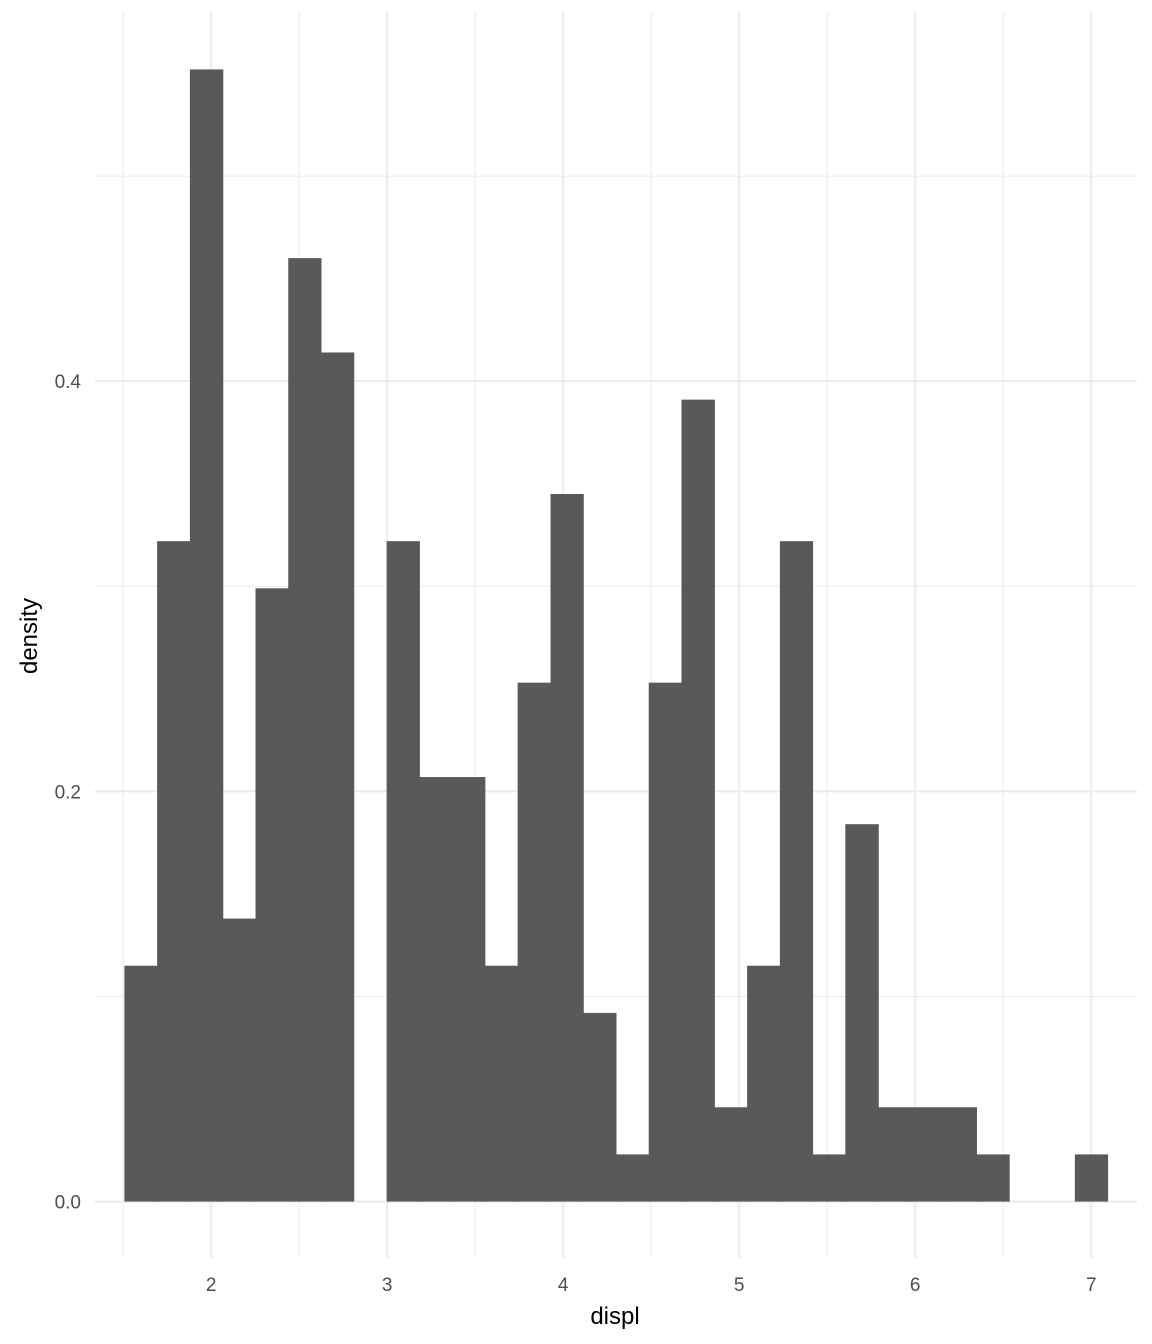  What do you see at coordinates (68, 382) in the screenshot?
I see `y-tick-label: 0.4` at bounding box center [68, 382].